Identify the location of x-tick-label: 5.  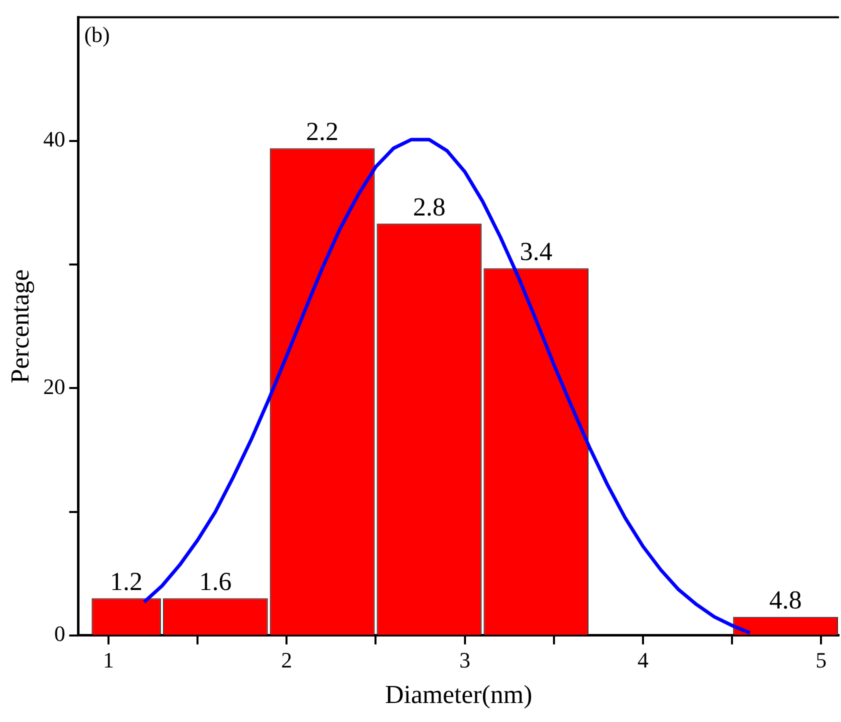
(821, 659).